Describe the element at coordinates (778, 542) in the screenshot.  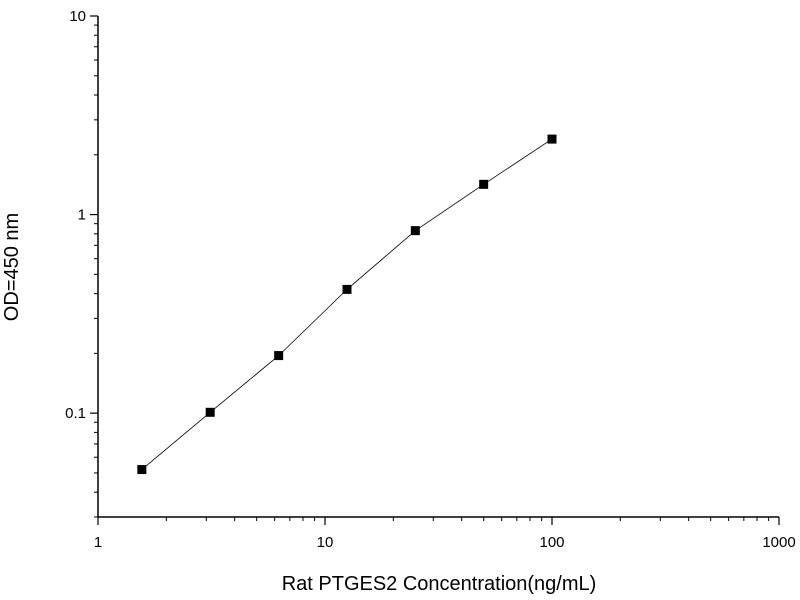
I see `x-tick-label: 1000` at that location.